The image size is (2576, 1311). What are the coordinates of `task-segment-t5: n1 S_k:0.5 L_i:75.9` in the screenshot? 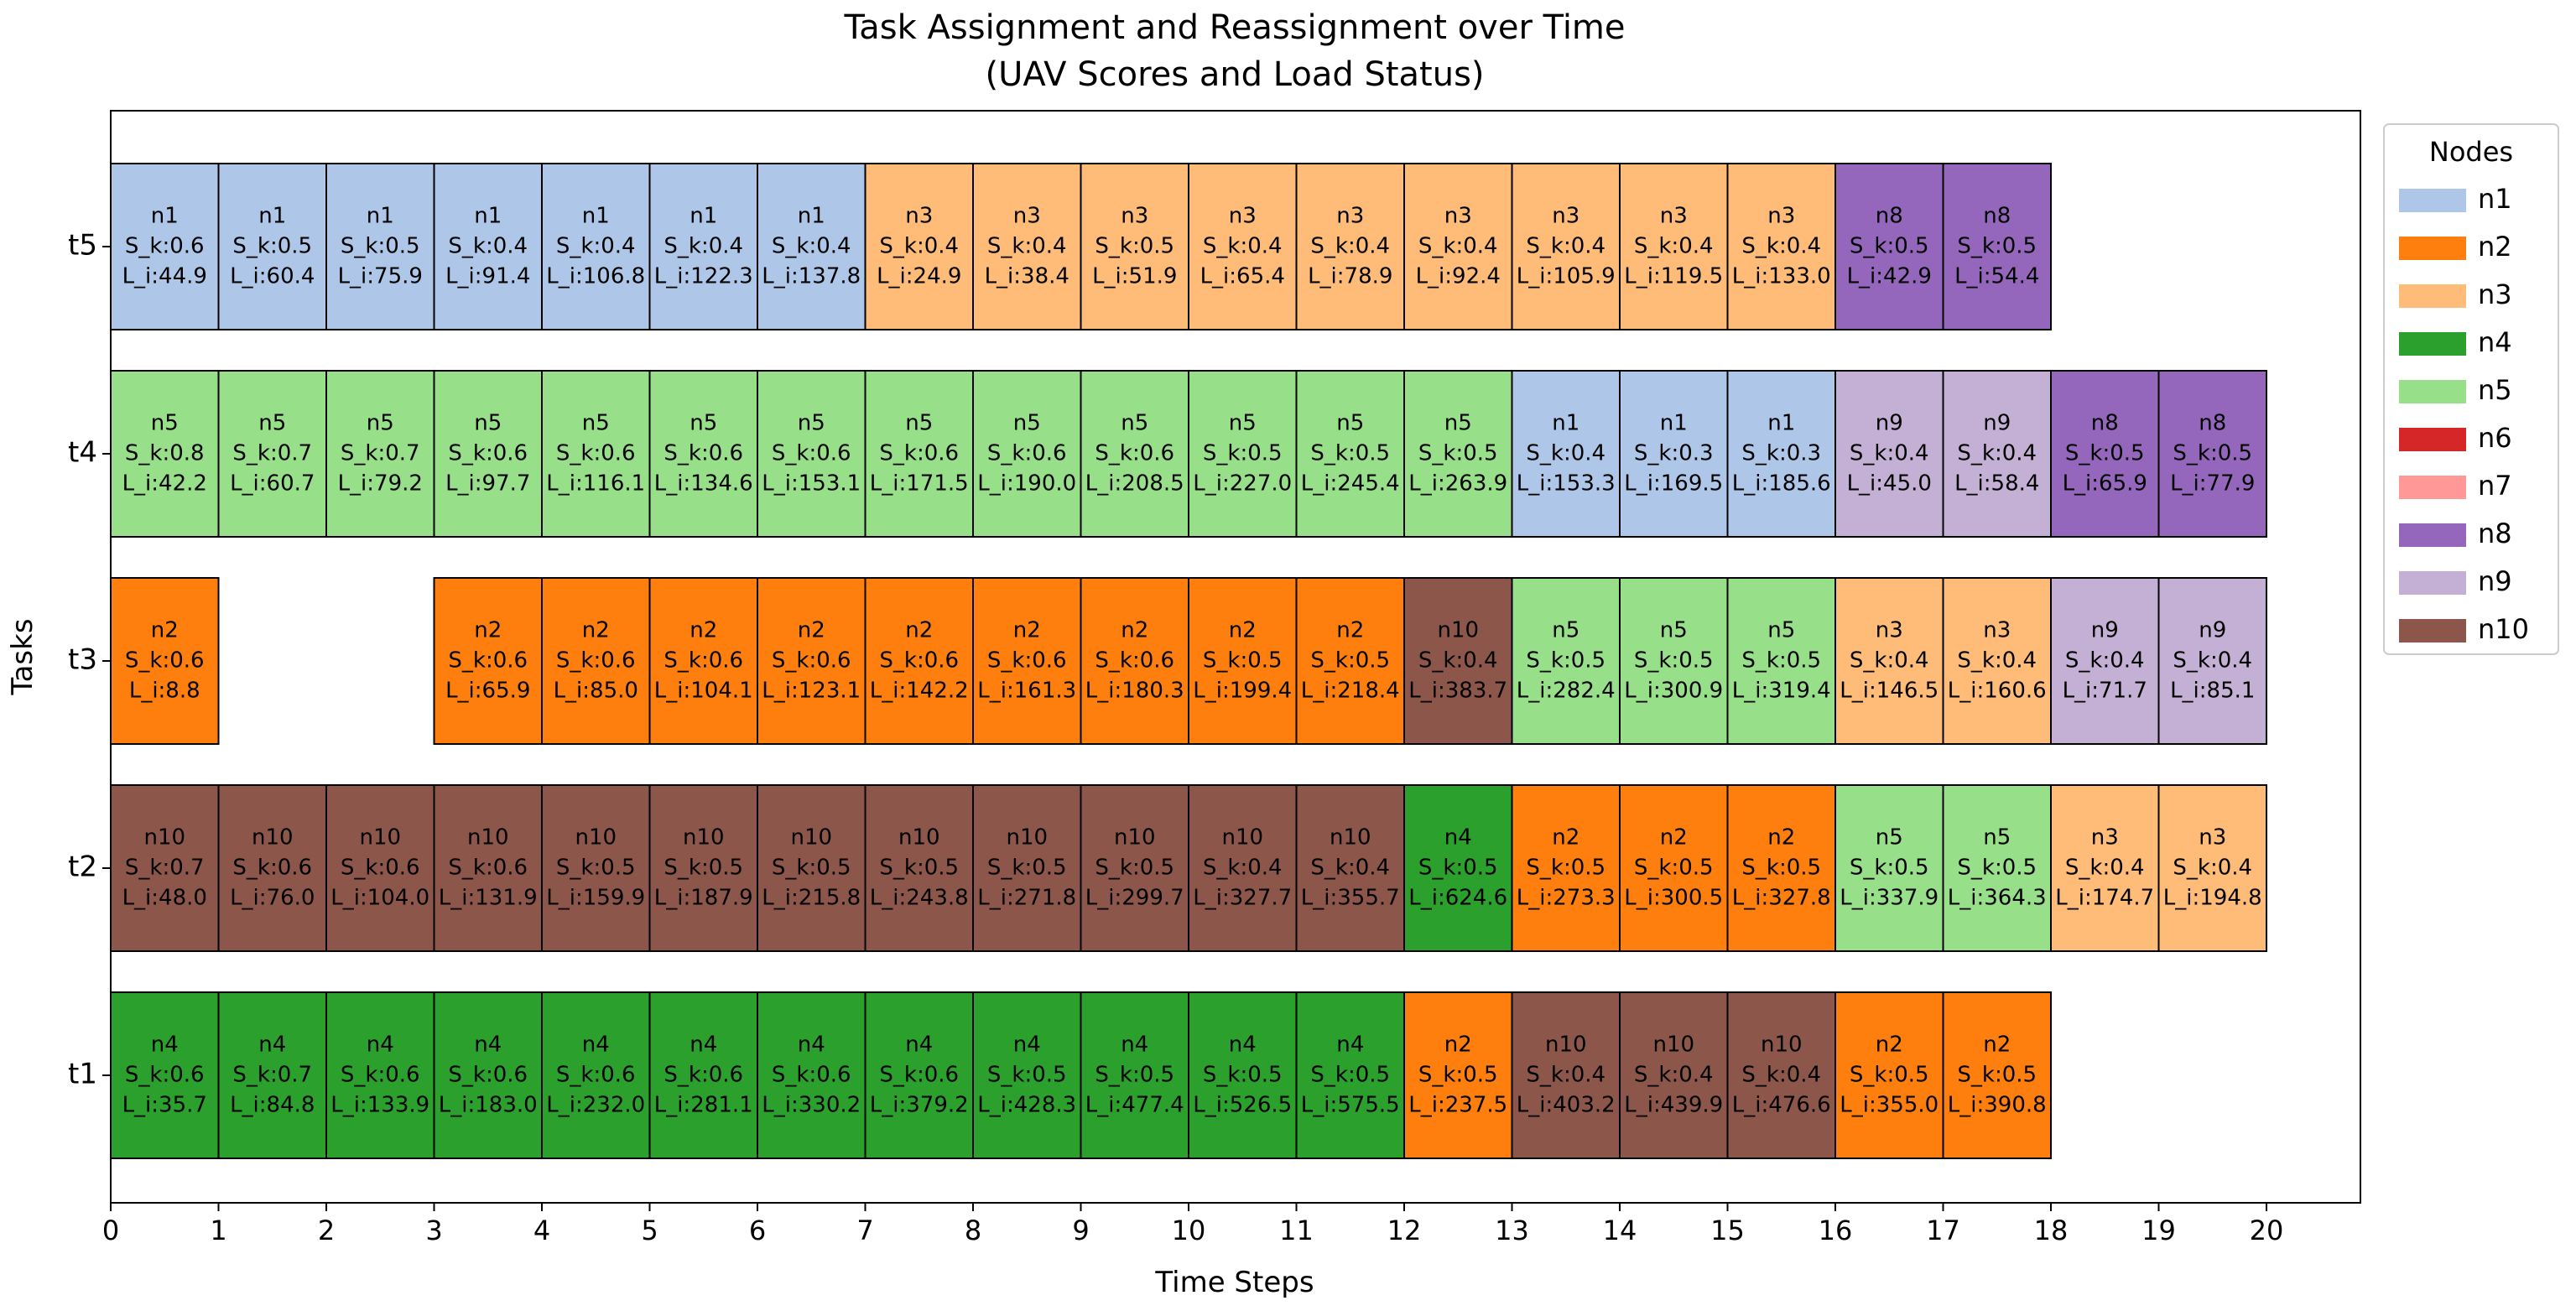 It's located at (380, 246).